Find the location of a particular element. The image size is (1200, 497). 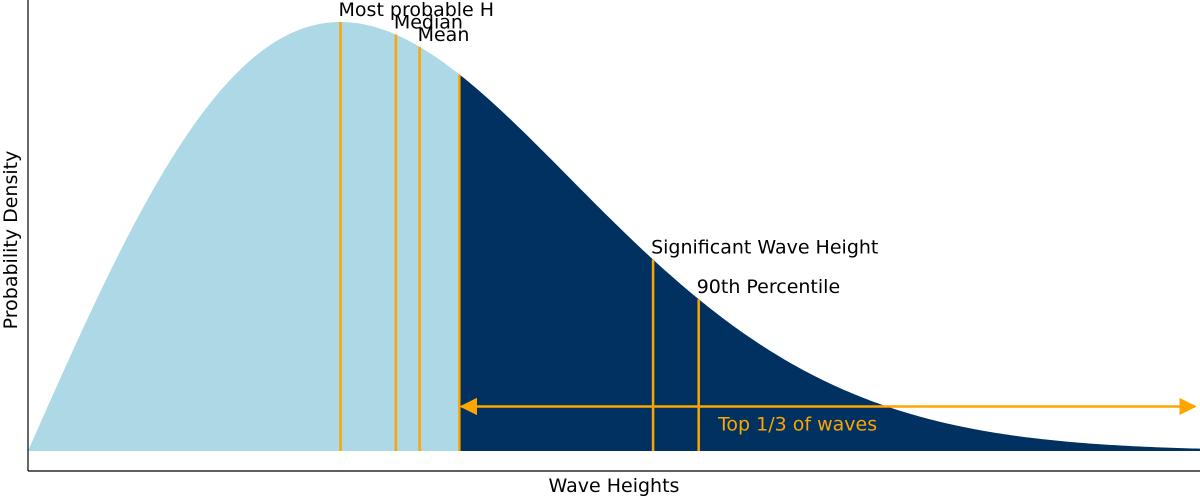

marker-label-5: Significant Wave Height is located at coordinates (764, 248).